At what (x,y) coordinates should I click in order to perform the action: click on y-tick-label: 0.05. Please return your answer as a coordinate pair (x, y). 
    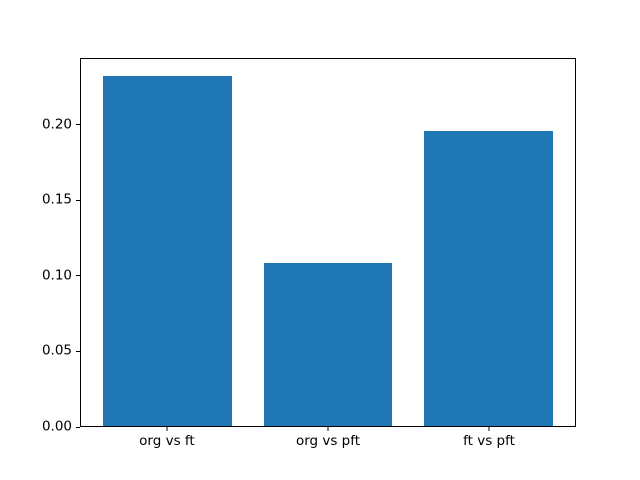
    Looking at the image, I should click on (56, 350).